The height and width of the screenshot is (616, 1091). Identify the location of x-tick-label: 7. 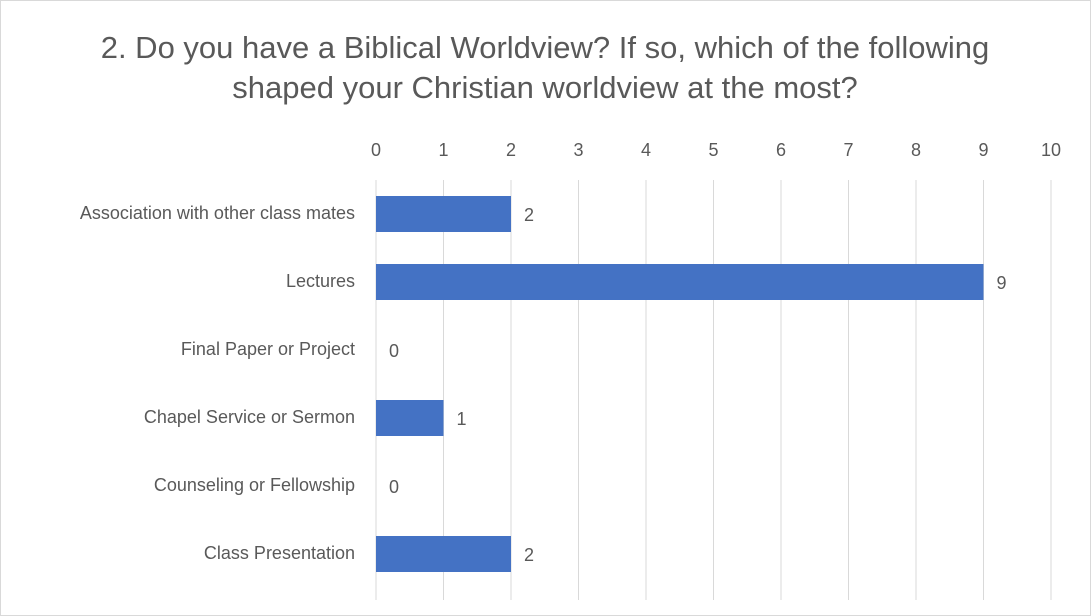
(848, 150).